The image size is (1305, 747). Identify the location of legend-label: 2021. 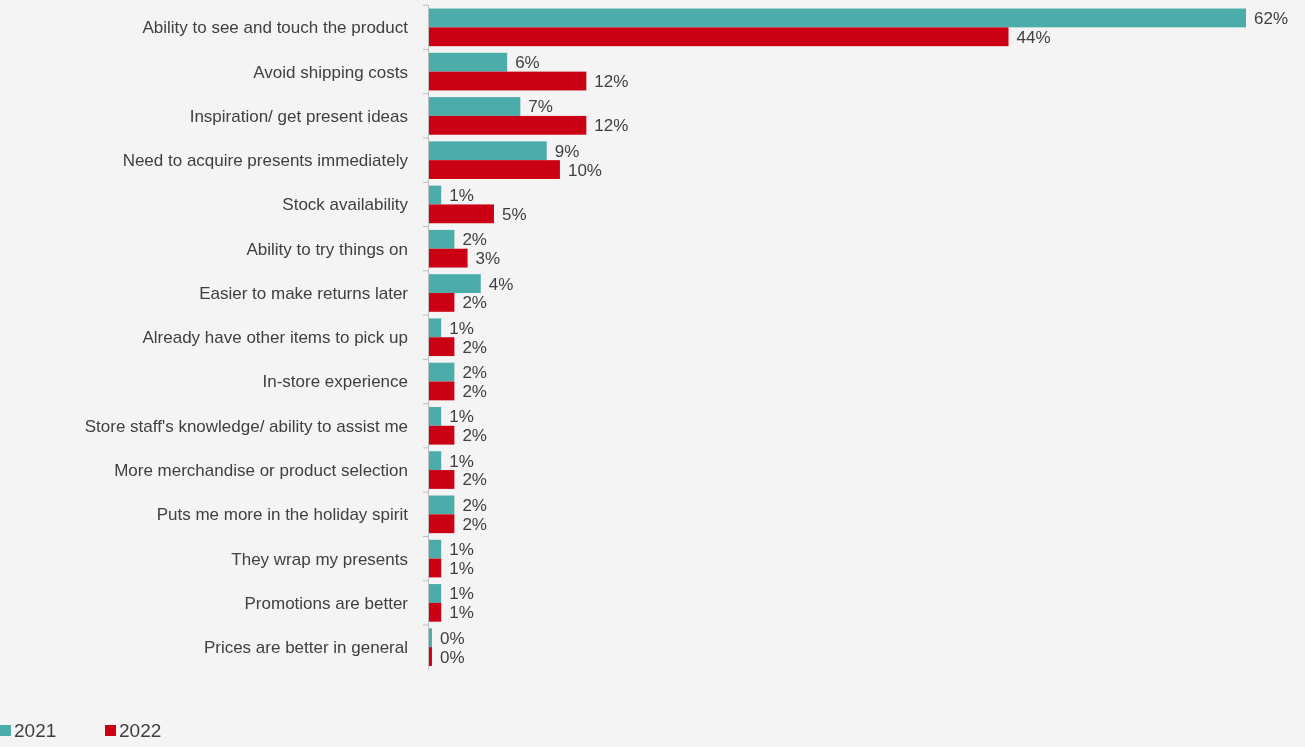
(35, 730).